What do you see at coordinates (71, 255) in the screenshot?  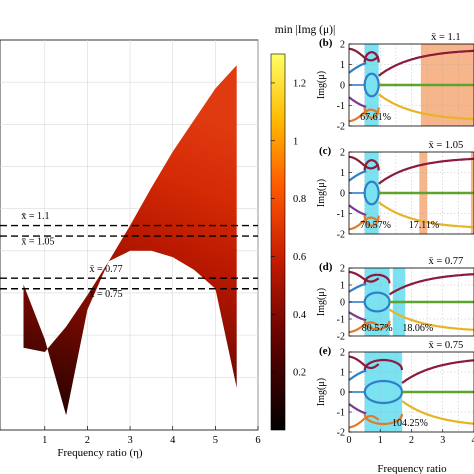 I see `reference-labels: x̄ = 1.1 x̄ = 1.05 x̄ = 0.77 x̄ = 0.75` at bounding box center [71, 255].